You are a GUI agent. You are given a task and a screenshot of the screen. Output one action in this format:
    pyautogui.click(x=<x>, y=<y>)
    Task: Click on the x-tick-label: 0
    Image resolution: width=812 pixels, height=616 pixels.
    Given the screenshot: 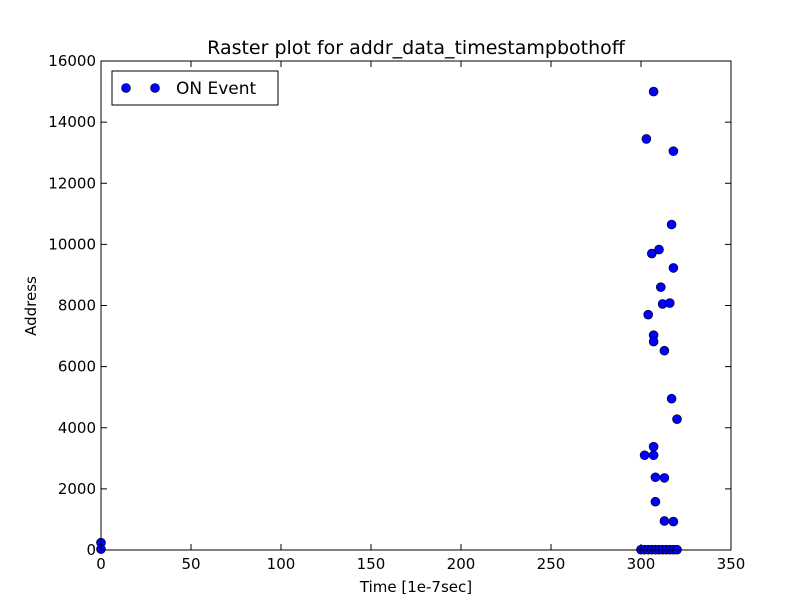 What is the action you would take?
    pyautogui.click(x=101, y=564)
    